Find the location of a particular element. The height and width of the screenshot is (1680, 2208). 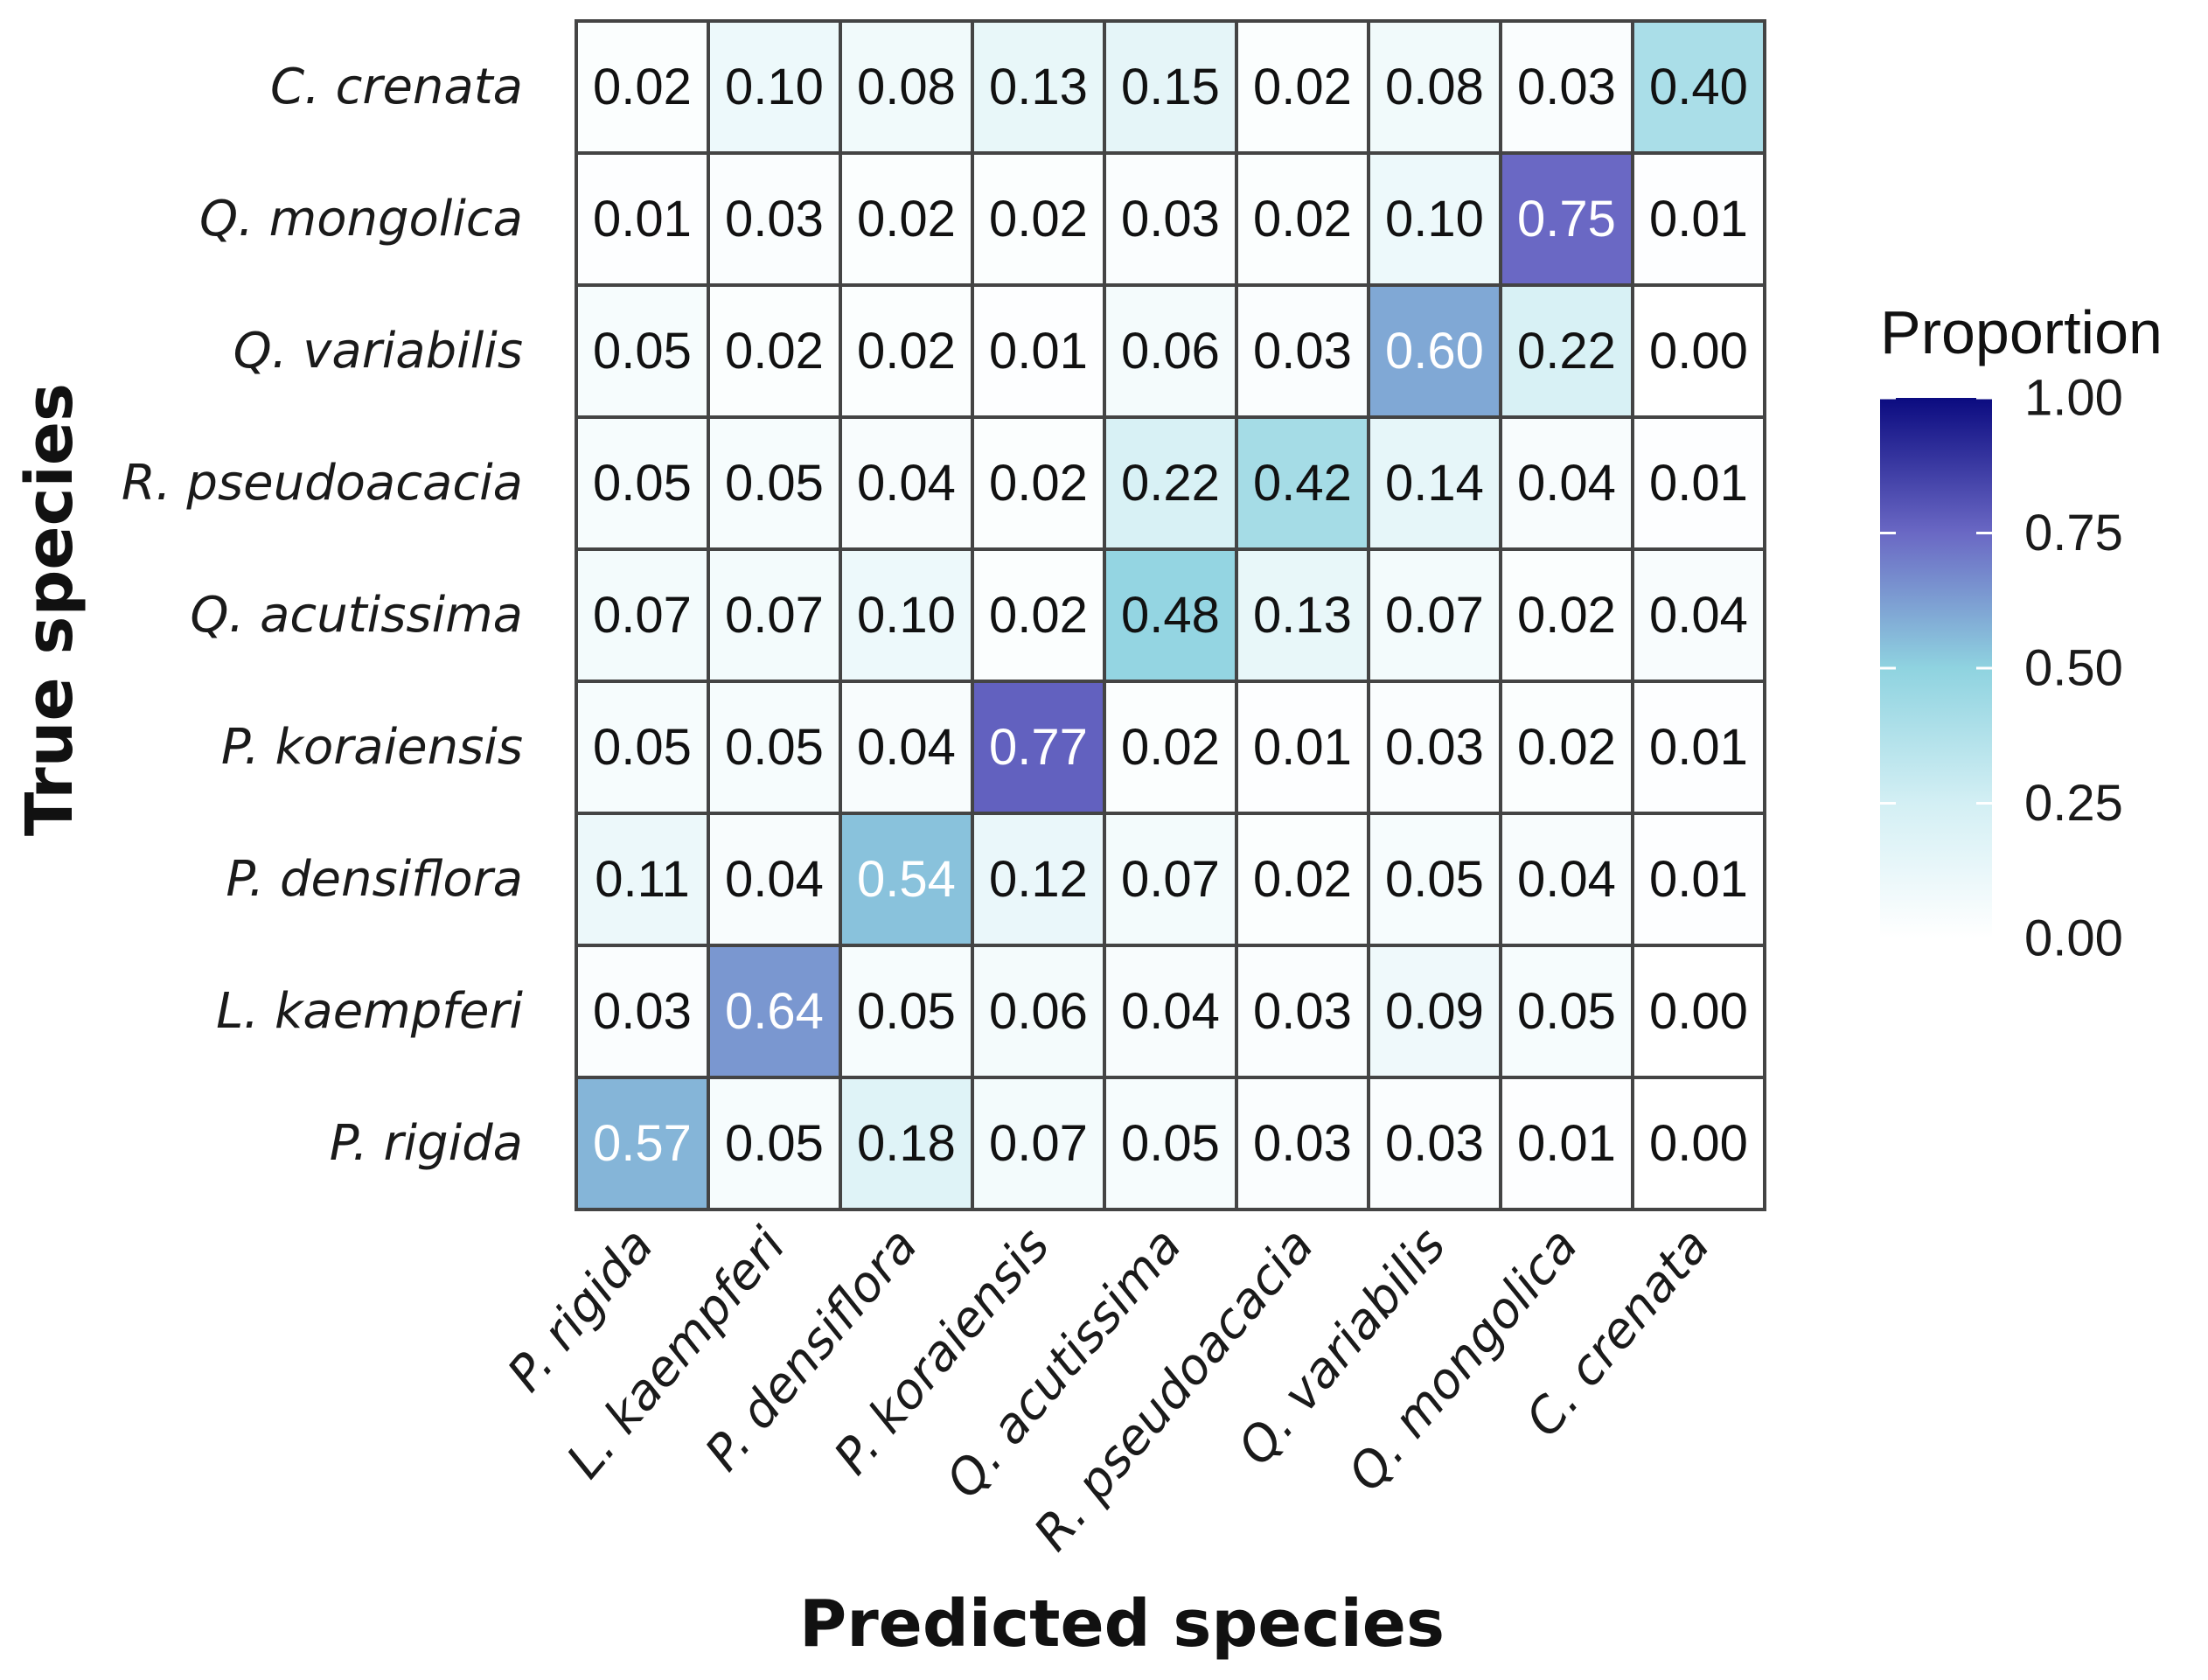

cell-value-label: 0.75 is located at coordinates (1566, 219).